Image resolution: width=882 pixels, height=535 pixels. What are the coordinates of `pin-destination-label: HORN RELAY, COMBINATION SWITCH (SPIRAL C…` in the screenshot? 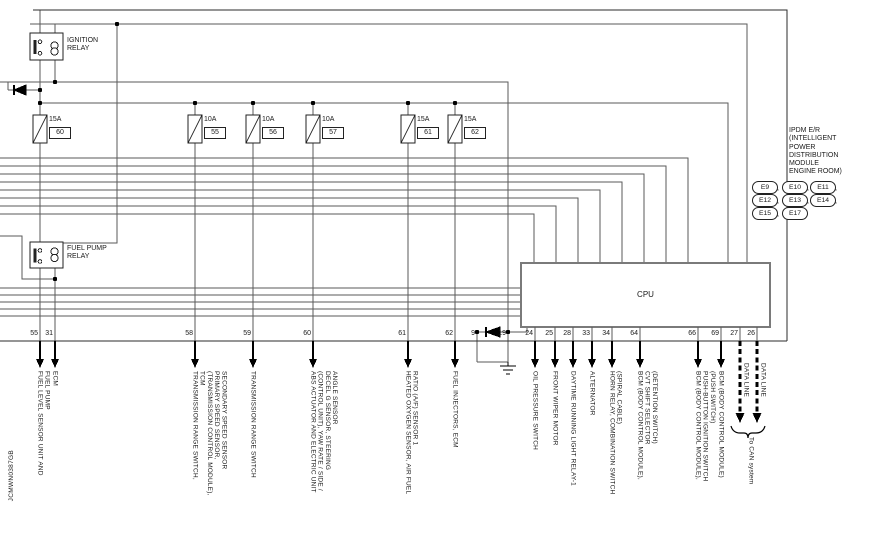 It's located at (615, 433).